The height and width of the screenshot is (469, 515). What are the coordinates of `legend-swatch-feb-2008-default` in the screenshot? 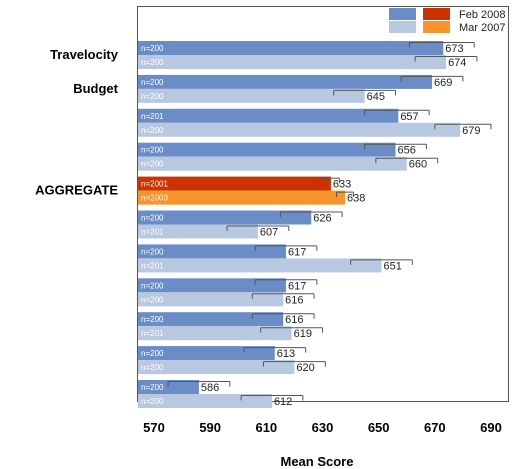 It's located at (402, 14).